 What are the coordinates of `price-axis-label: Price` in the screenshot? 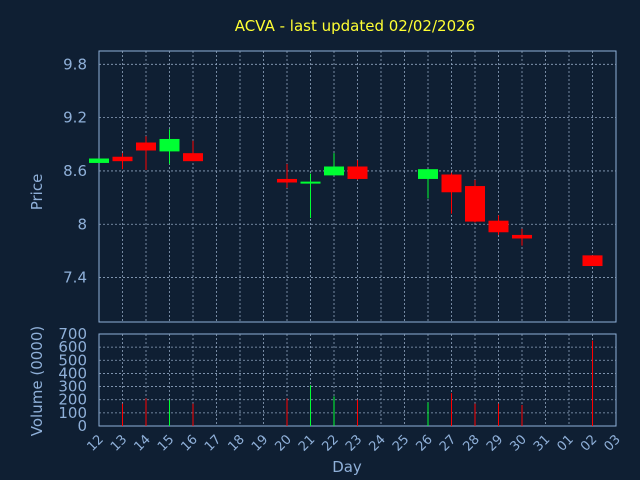 It's located at (37, 192).